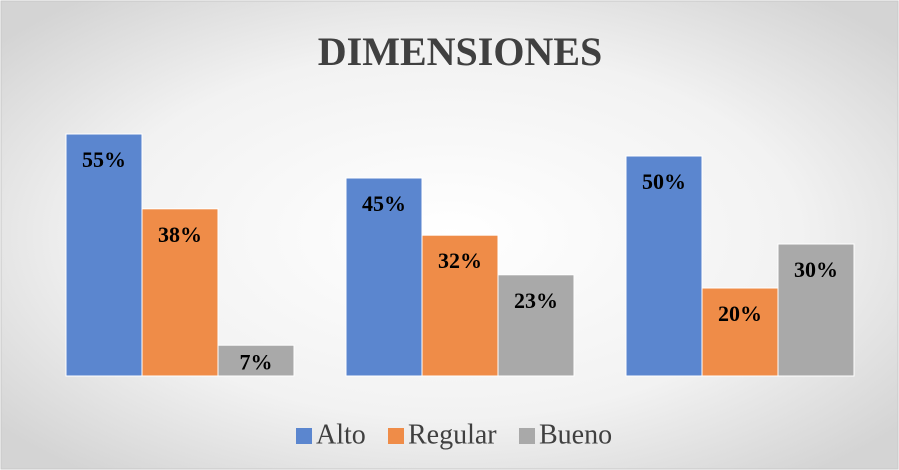 The image size is (899, 470). What do you see at coordinates (452, 434) in the screenshot?
I see `legend-label: Regular` at bounding box center [452, 434].